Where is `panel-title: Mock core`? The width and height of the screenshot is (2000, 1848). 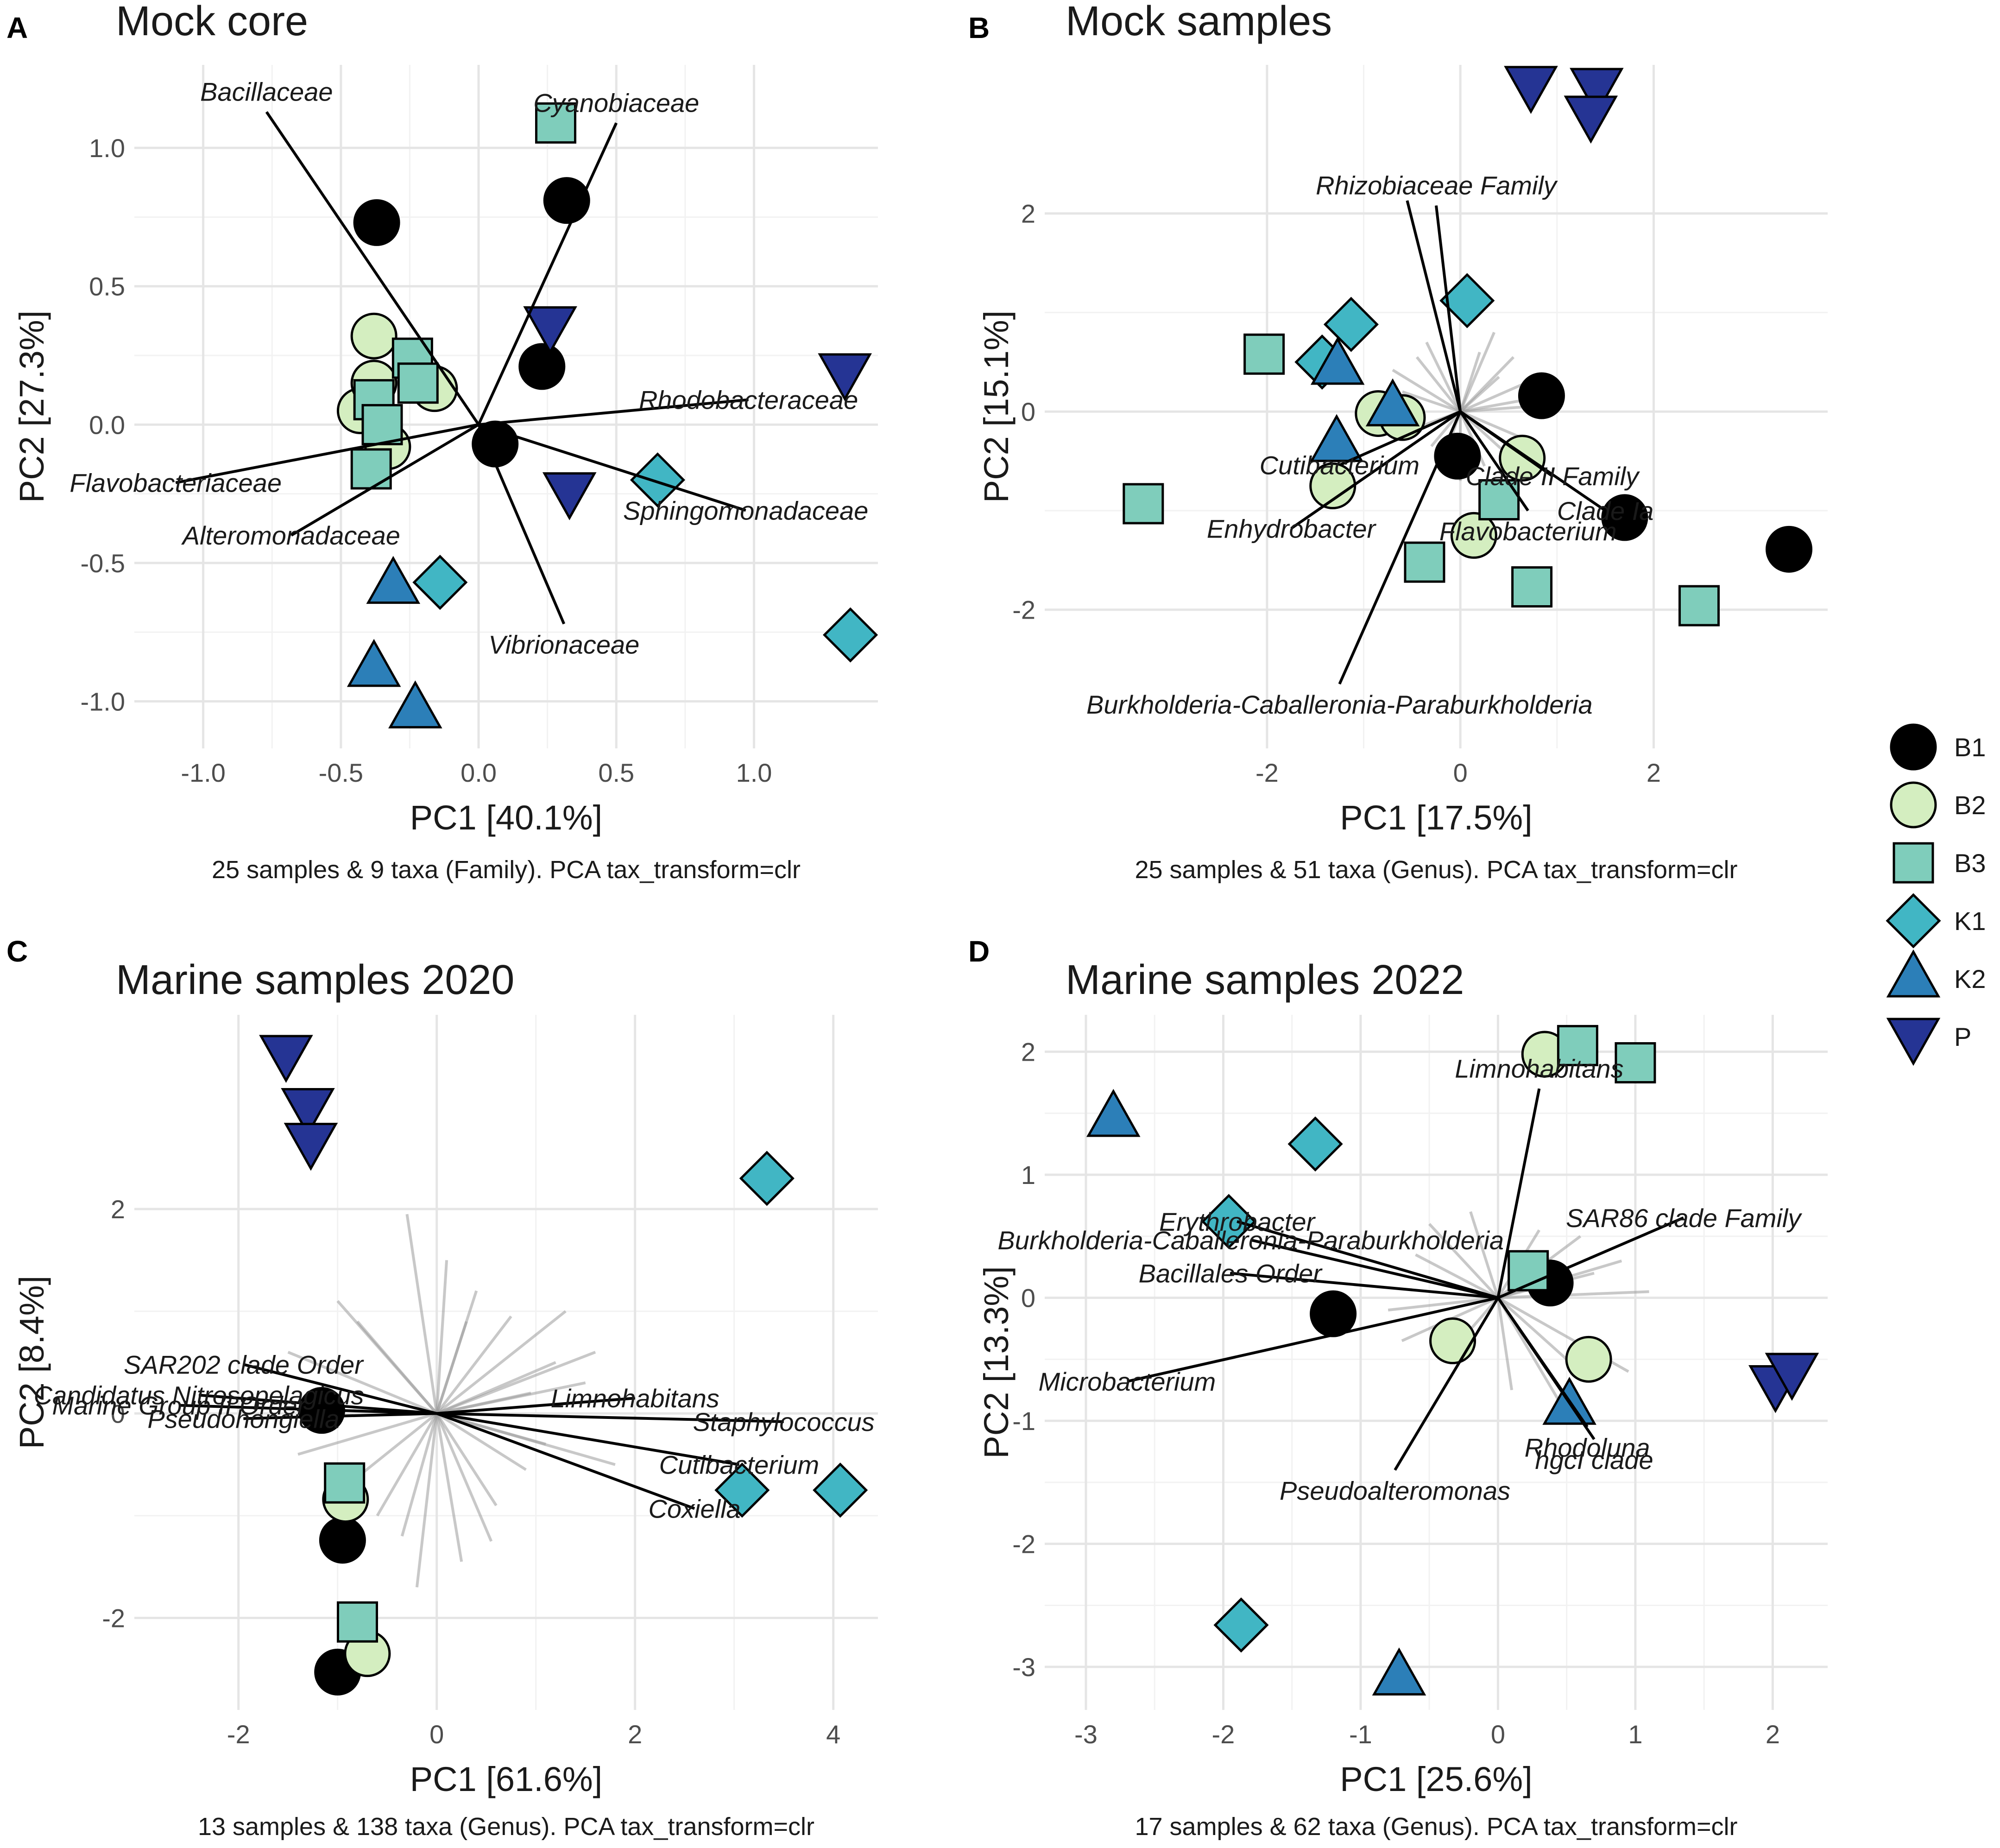
panel-title: Mock core is located at coordinates (212, 22).